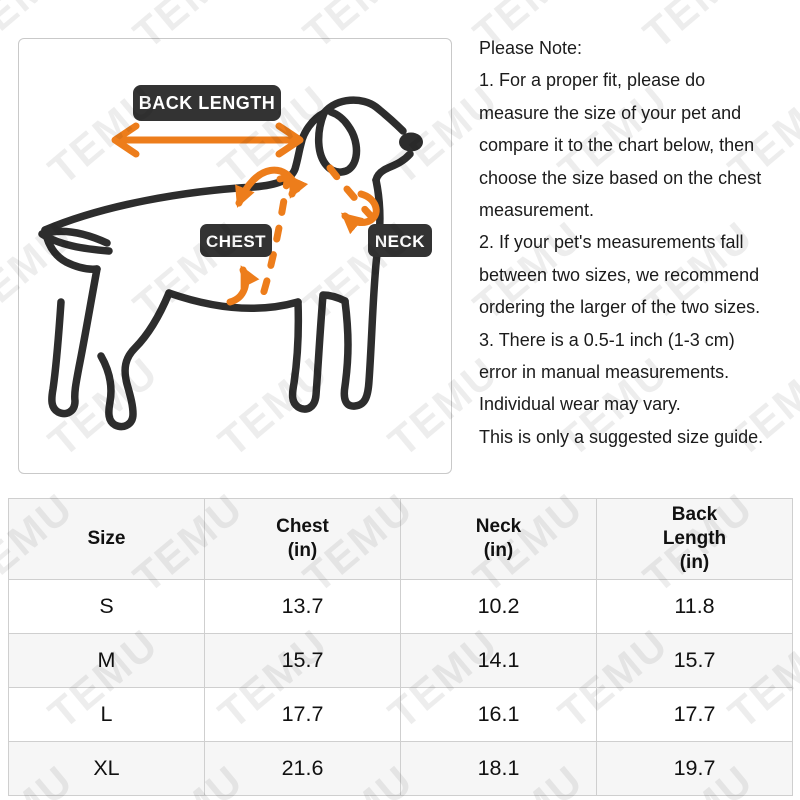 The image size is (800, 800). What do you see at coordinates (302, 714) in the screenshot?
I see `cell-chest: 17.7` at bounding box center [302, 714].